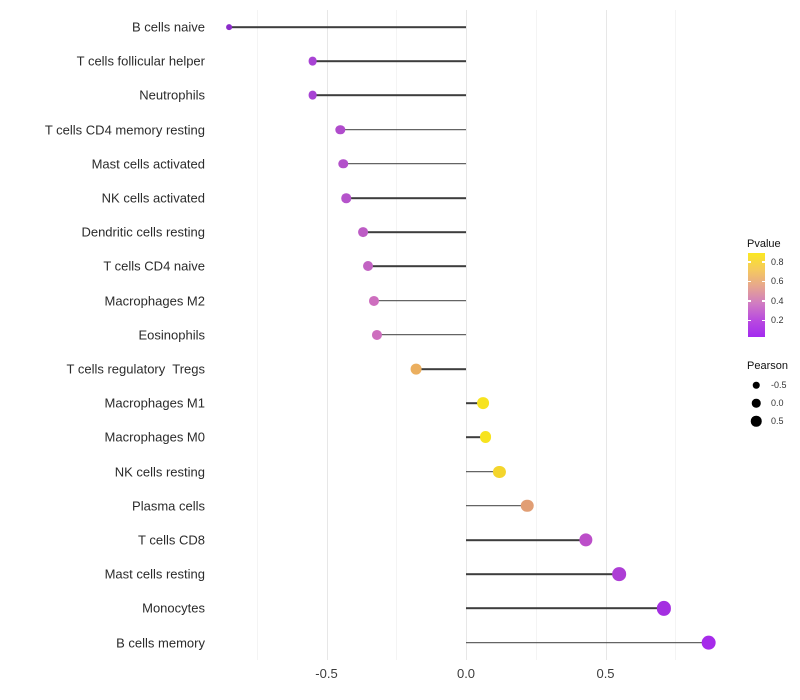 The height and width of the screenshot is (700, 800). Describe the element at coordinates (154, 301) in the screenshot. I see `category-label: Macrophages M2` at that location.